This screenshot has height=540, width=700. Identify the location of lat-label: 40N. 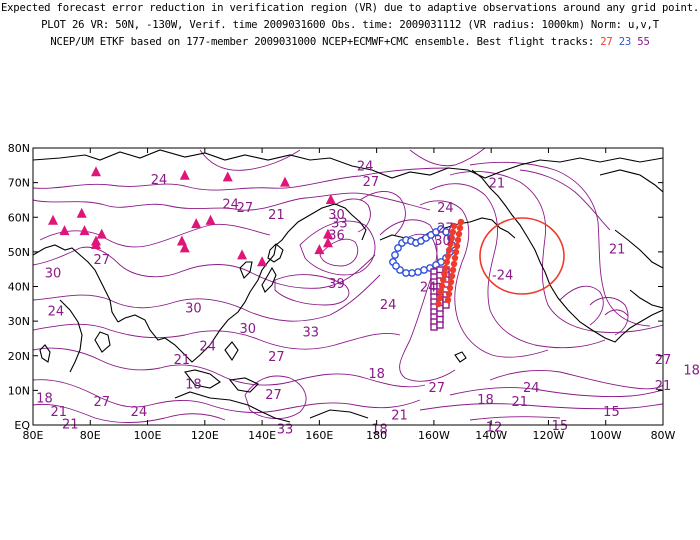
(19, 287).